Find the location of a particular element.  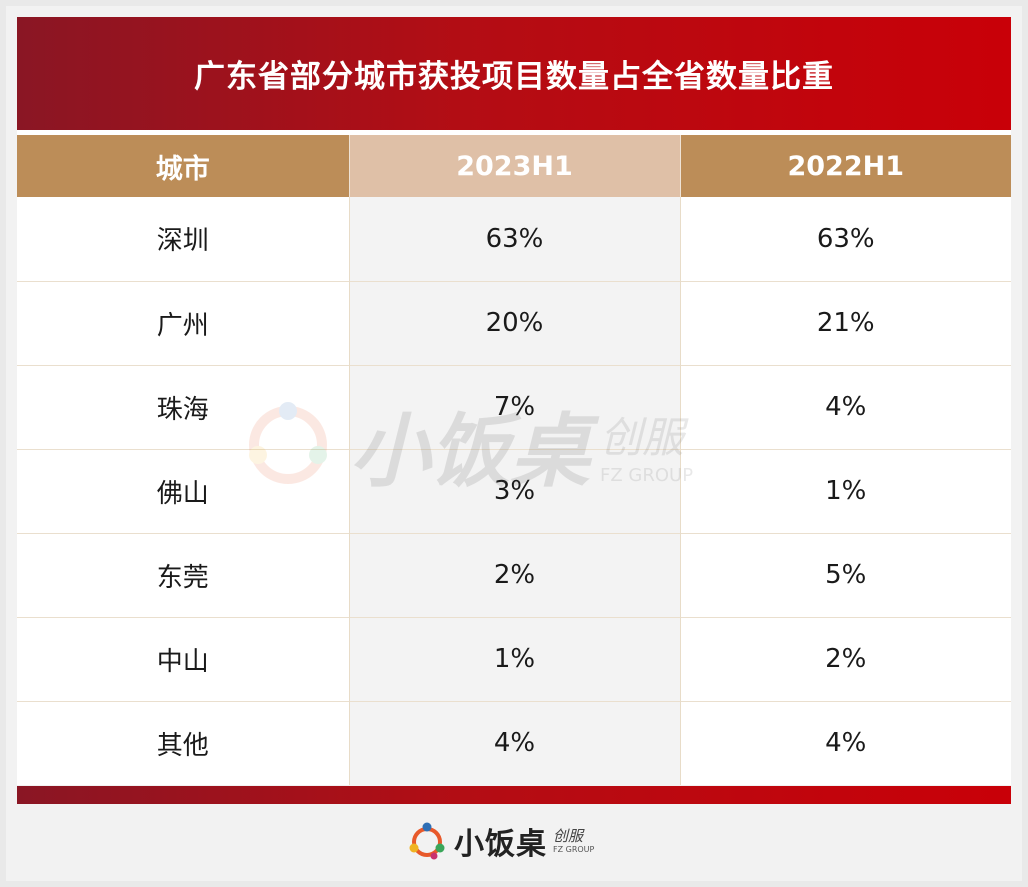

table-row: 其他 4% 4% is located at coordinates (514, 742).